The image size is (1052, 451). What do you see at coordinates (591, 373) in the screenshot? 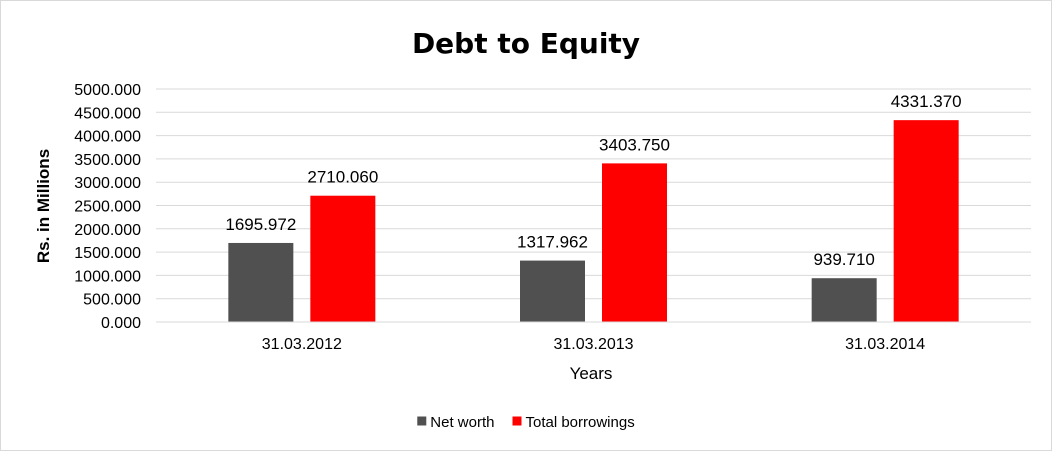
I see `x-axis-title: Years` at bounding box center [591, 373].